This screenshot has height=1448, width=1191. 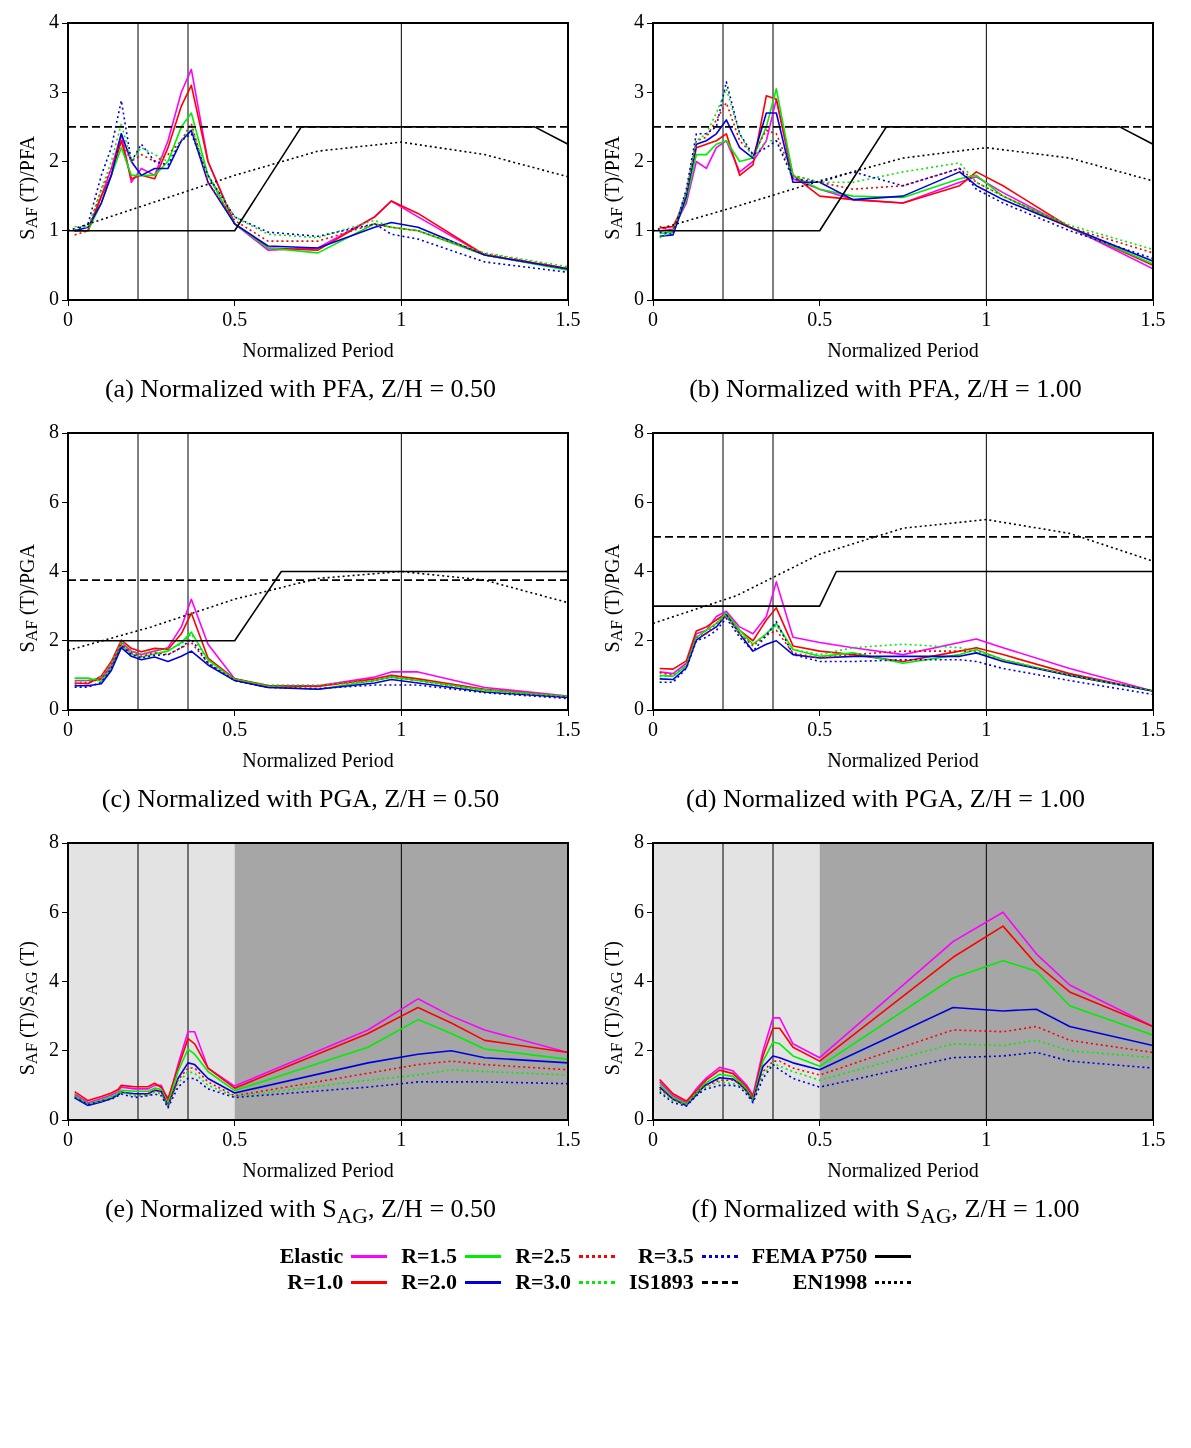 What do you see at coordinates (885, 799) in the screenshot?
I see `text: (d) Normalized with PGA, Z/H = 1.00` at bounding box center [885, 799].